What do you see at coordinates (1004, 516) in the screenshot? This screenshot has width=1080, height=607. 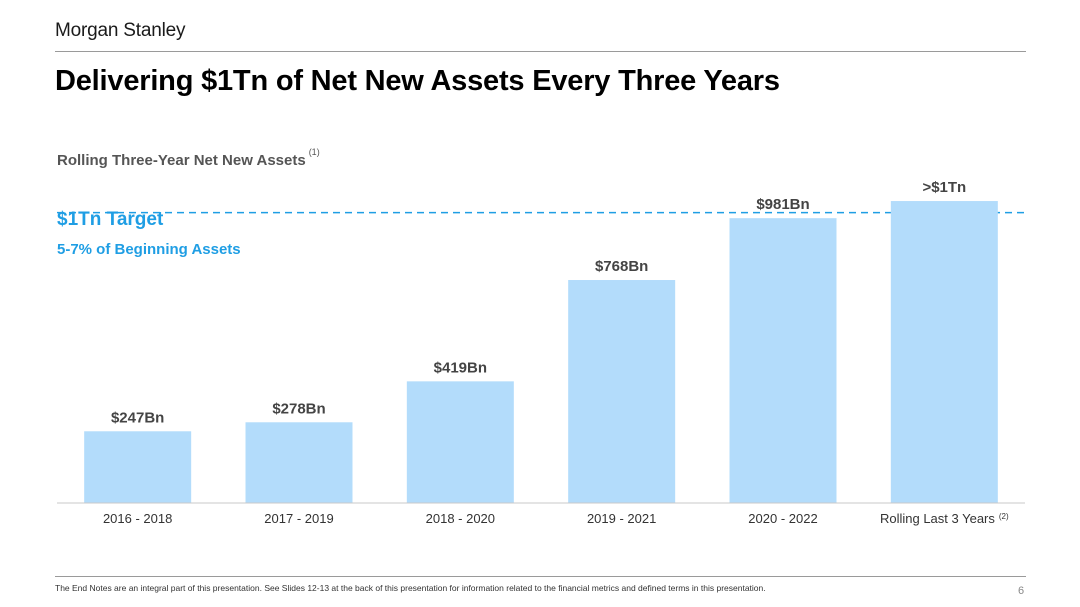 I see `x-tick-footnote: (2)` at bounding box center [1004, 516].